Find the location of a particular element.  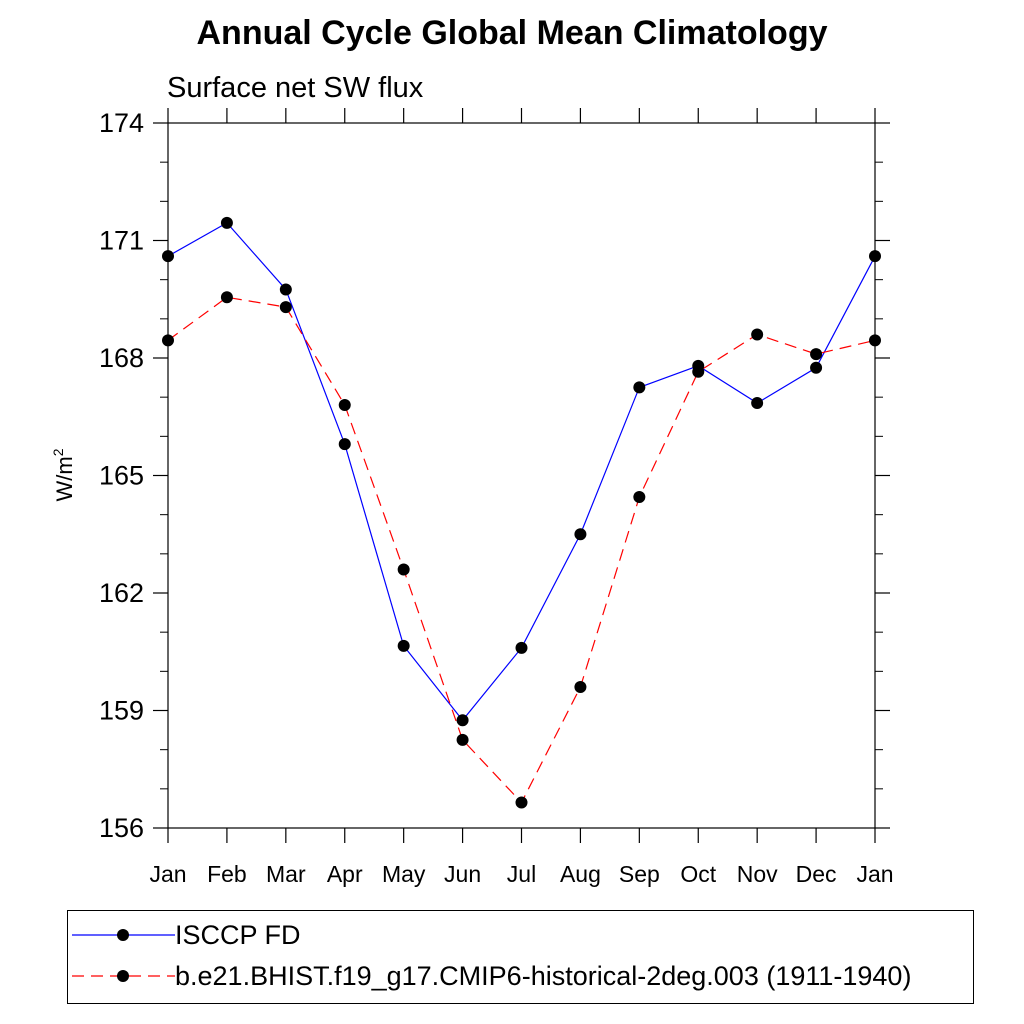

x-tick-label: Jul is located at coordinates (521, 874).